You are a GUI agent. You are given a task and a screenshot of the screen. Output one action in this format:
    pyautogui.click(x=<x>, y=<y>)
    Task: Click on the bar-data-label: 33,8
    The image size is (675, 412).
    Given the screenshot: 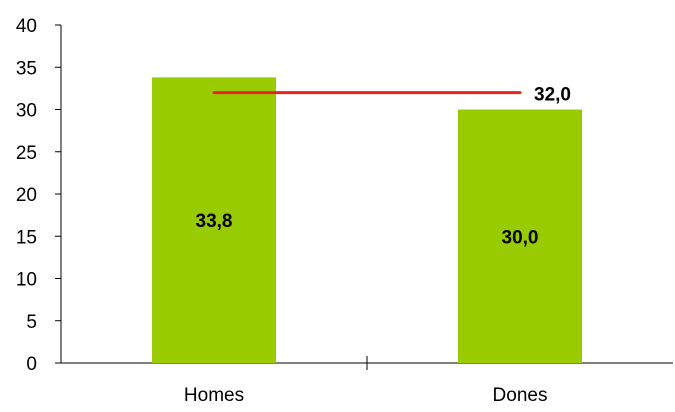 What is the action you would take?
    pyautogui.click(x=214, y=221)
    